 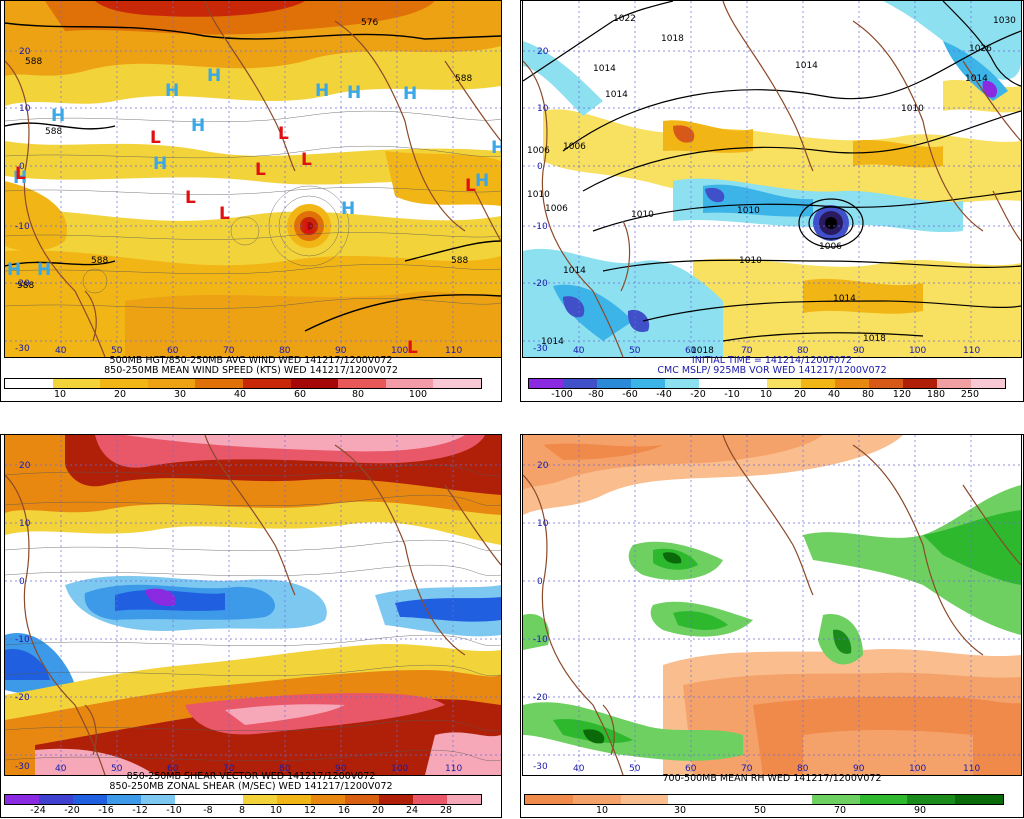 What do you see at coordinates (664, 394) in the screenshot?
I see `colorbar-tick: -40` at bounding box center [664, 394].